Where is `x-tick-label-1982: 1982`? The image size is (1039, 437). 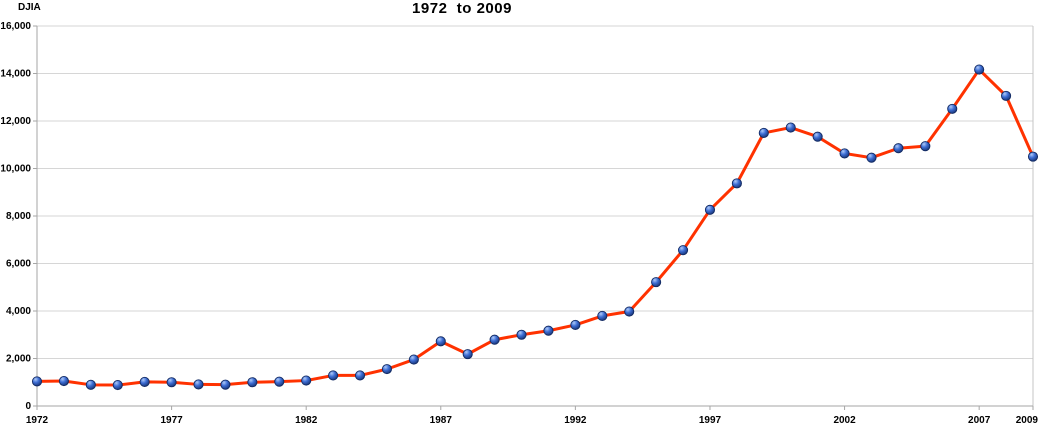
x-tick-label-1982: 1982 is located at coordinates (306, 420).